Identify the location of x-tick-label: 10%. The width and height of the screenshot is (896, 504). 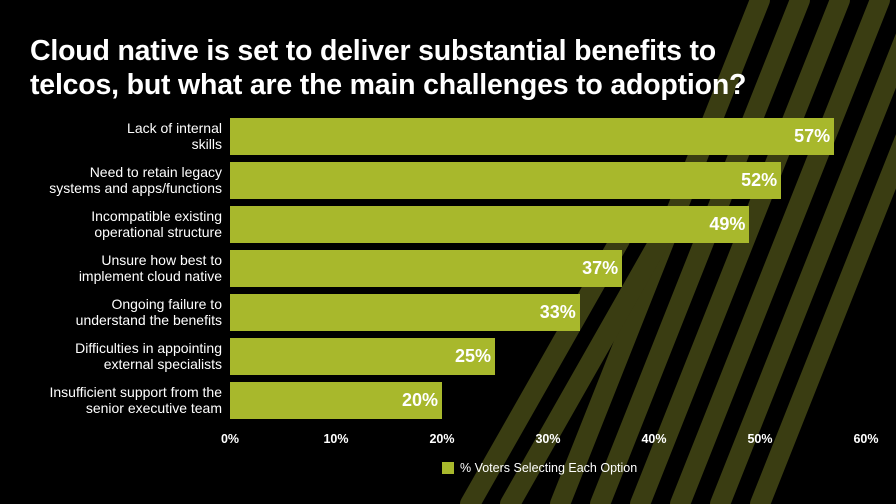
(336, 439).